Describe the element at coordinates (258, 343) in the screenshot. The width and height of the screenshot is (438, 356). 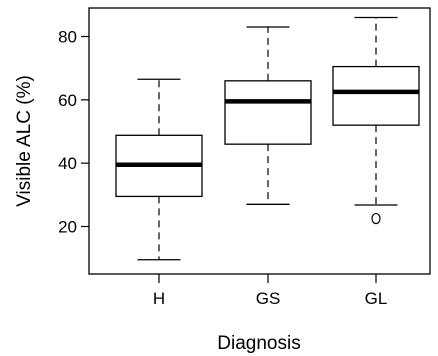
I see `x-axis-label: Diagnosis` at that location.